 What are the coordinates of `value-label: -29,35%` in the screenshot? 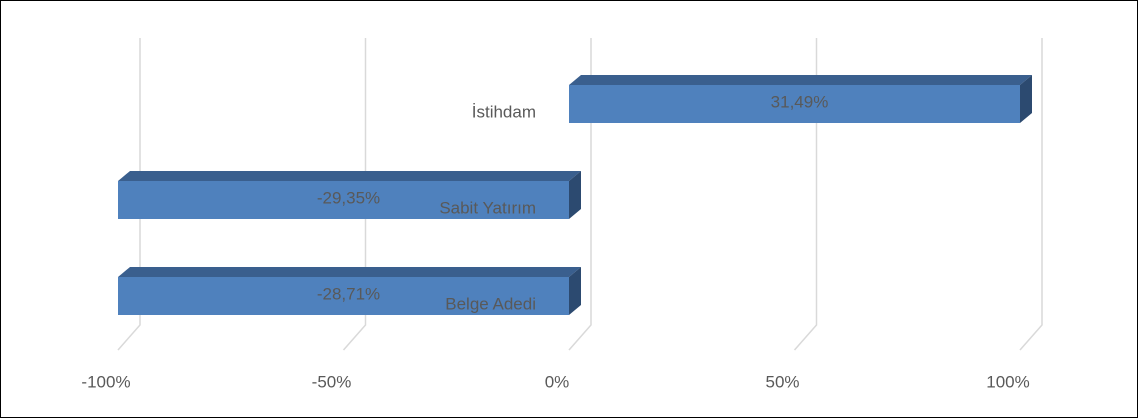 It's located at (348, 197).